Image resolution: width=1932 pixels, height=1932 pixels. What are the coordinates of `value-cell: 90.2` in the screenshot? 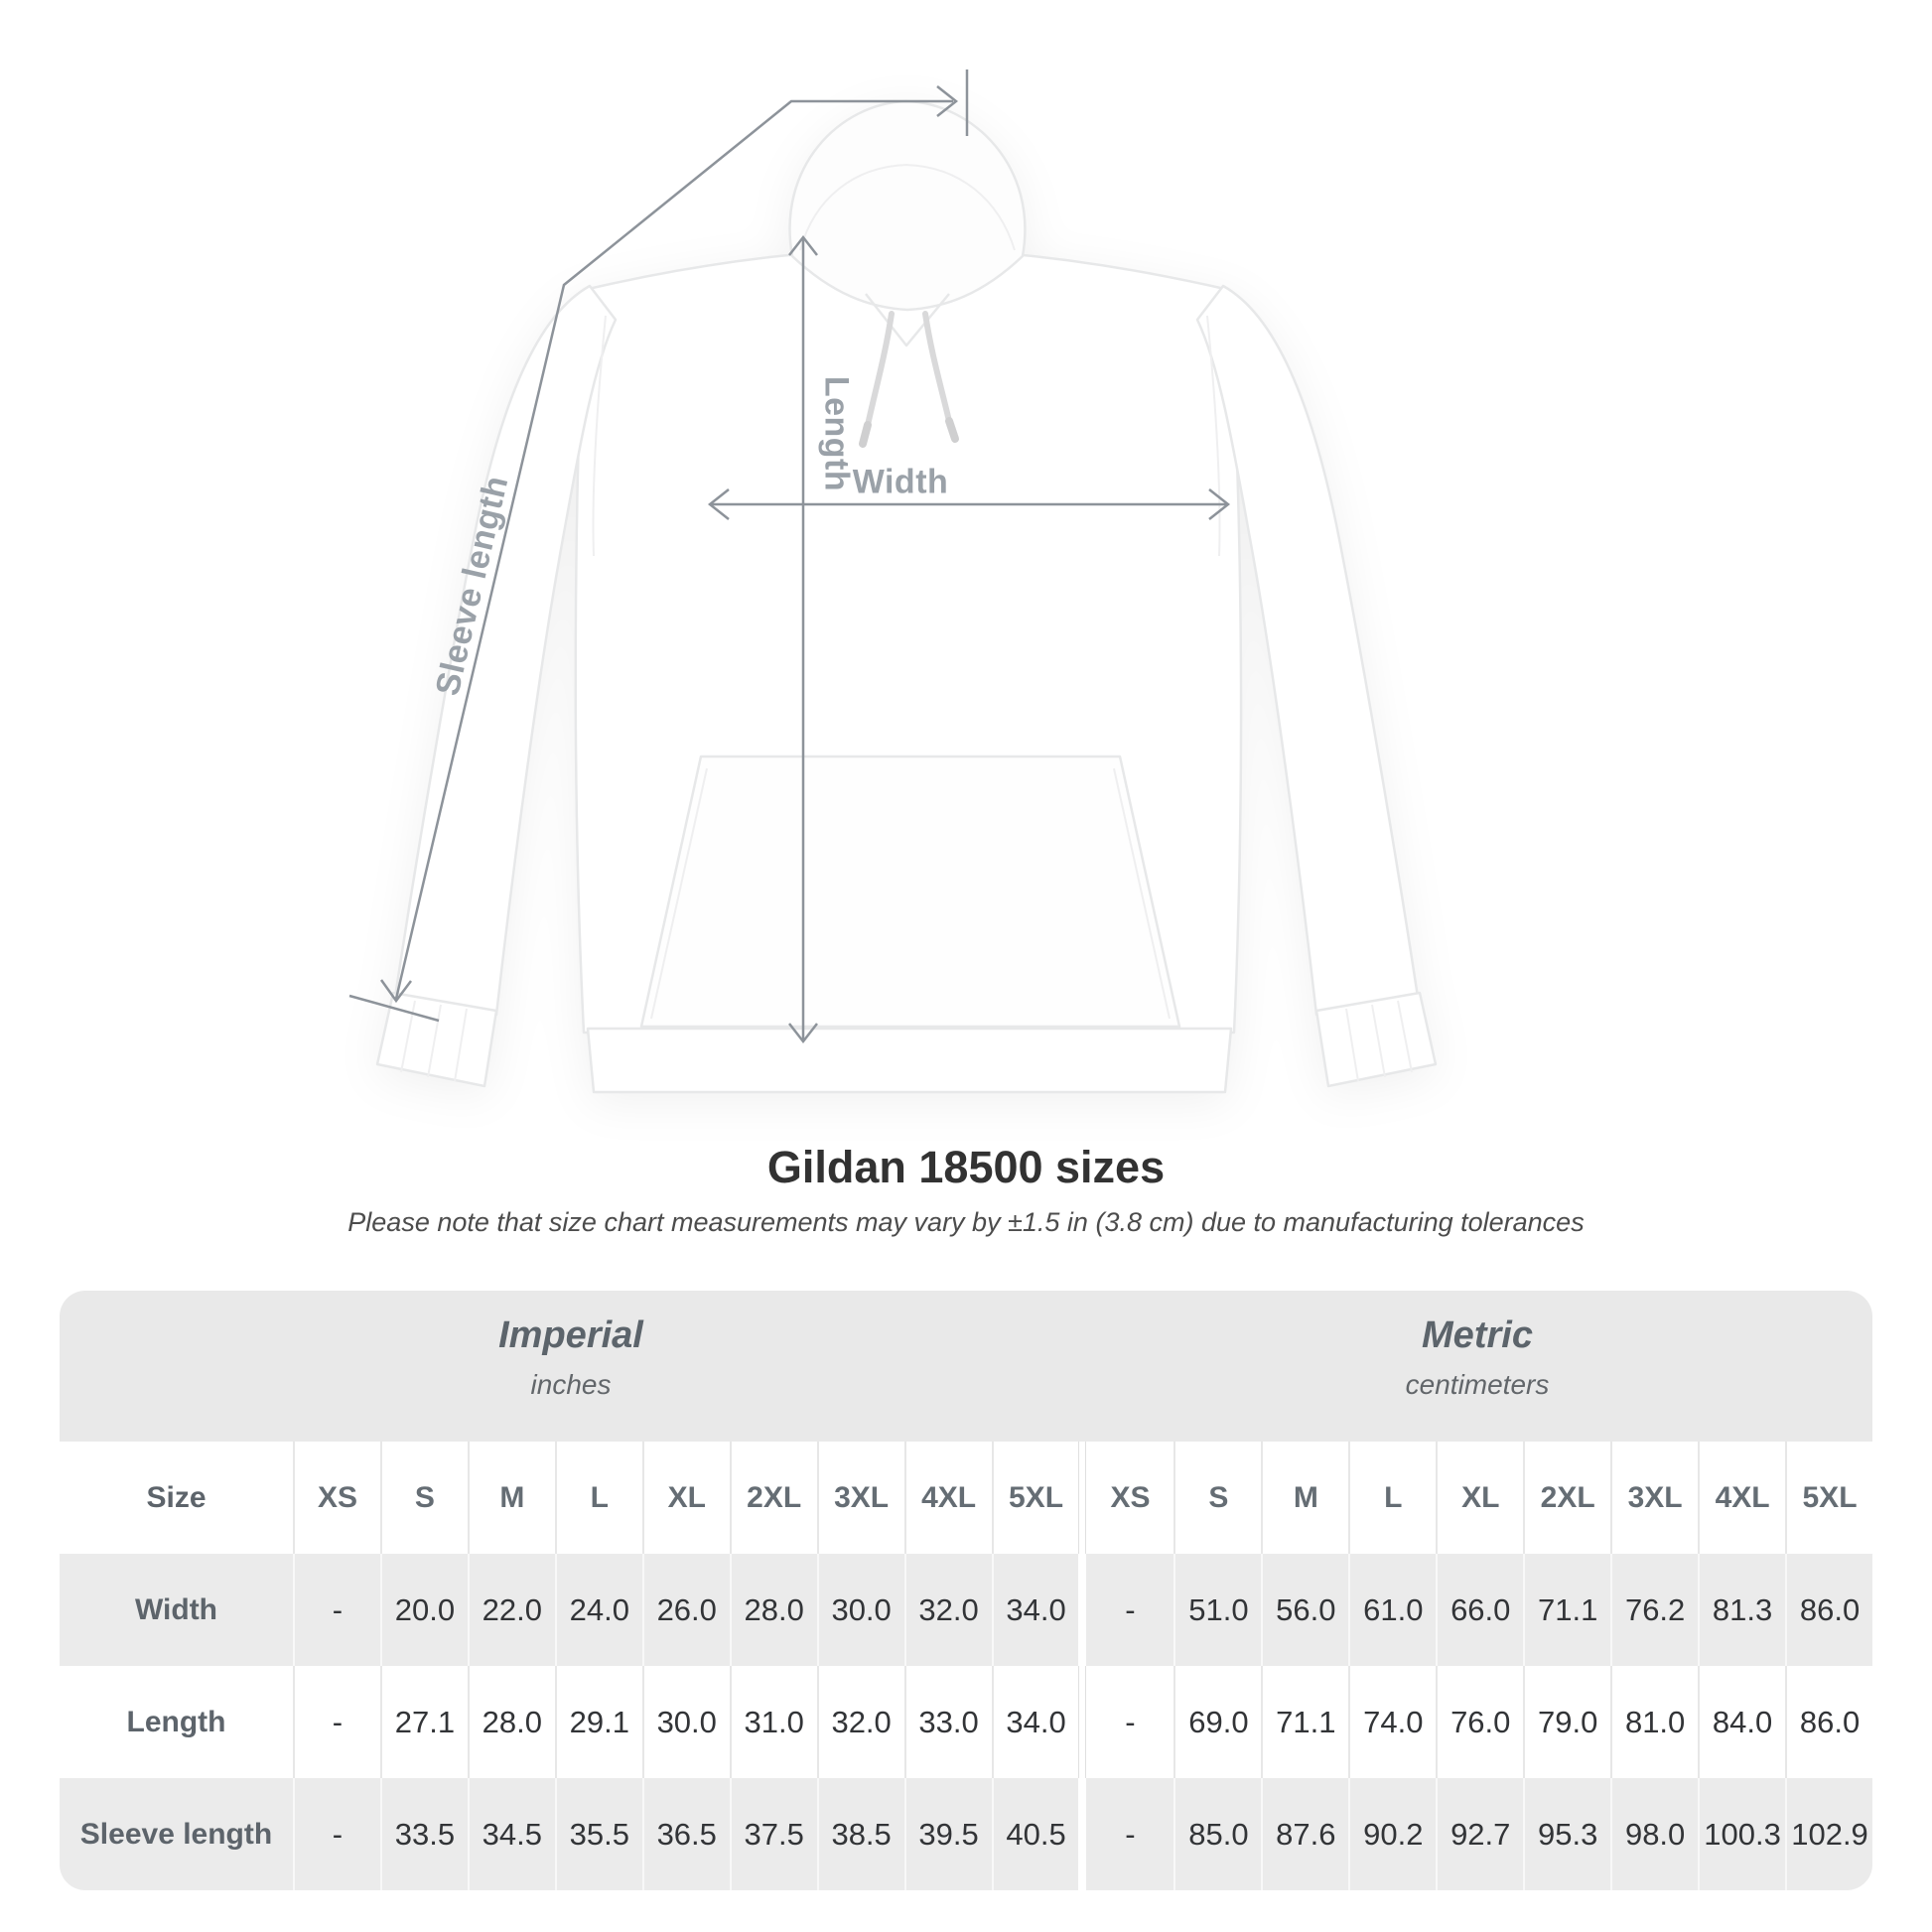 It's located at (1393, 1834).